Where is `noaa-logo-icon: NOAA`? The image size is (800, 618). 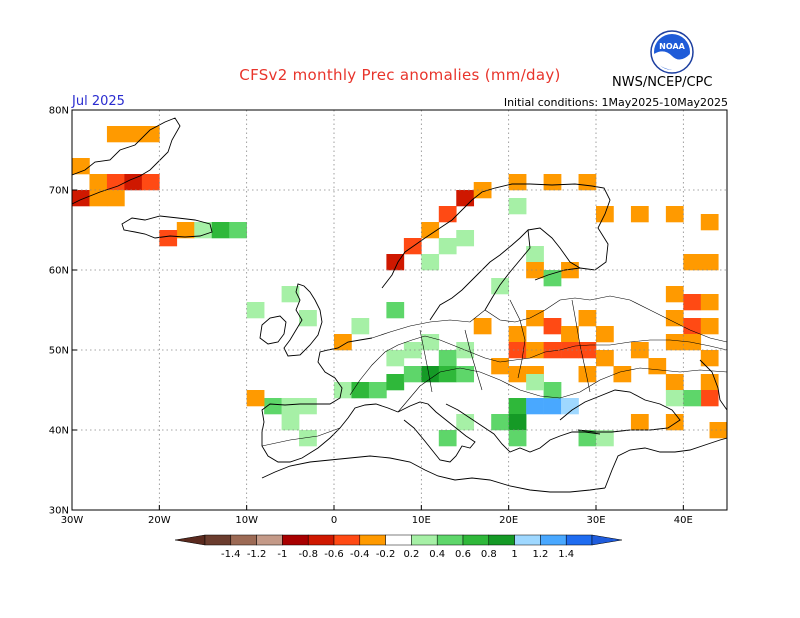 noaa-logo-icon: NOAA is located at coordinates (672, 52).